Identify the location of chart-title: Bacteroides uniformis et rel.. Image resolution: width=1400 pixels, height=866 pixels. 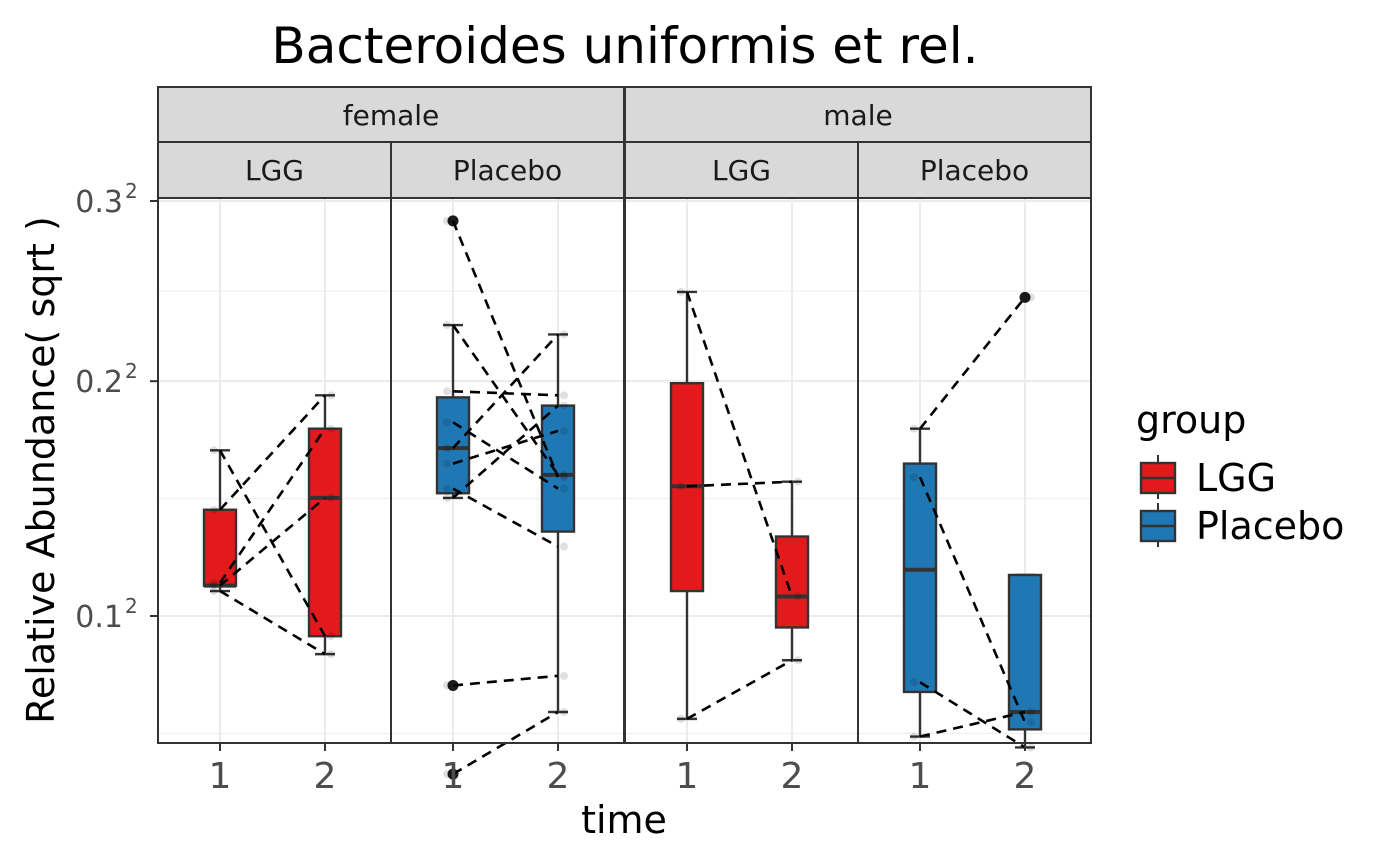
(624, 46).